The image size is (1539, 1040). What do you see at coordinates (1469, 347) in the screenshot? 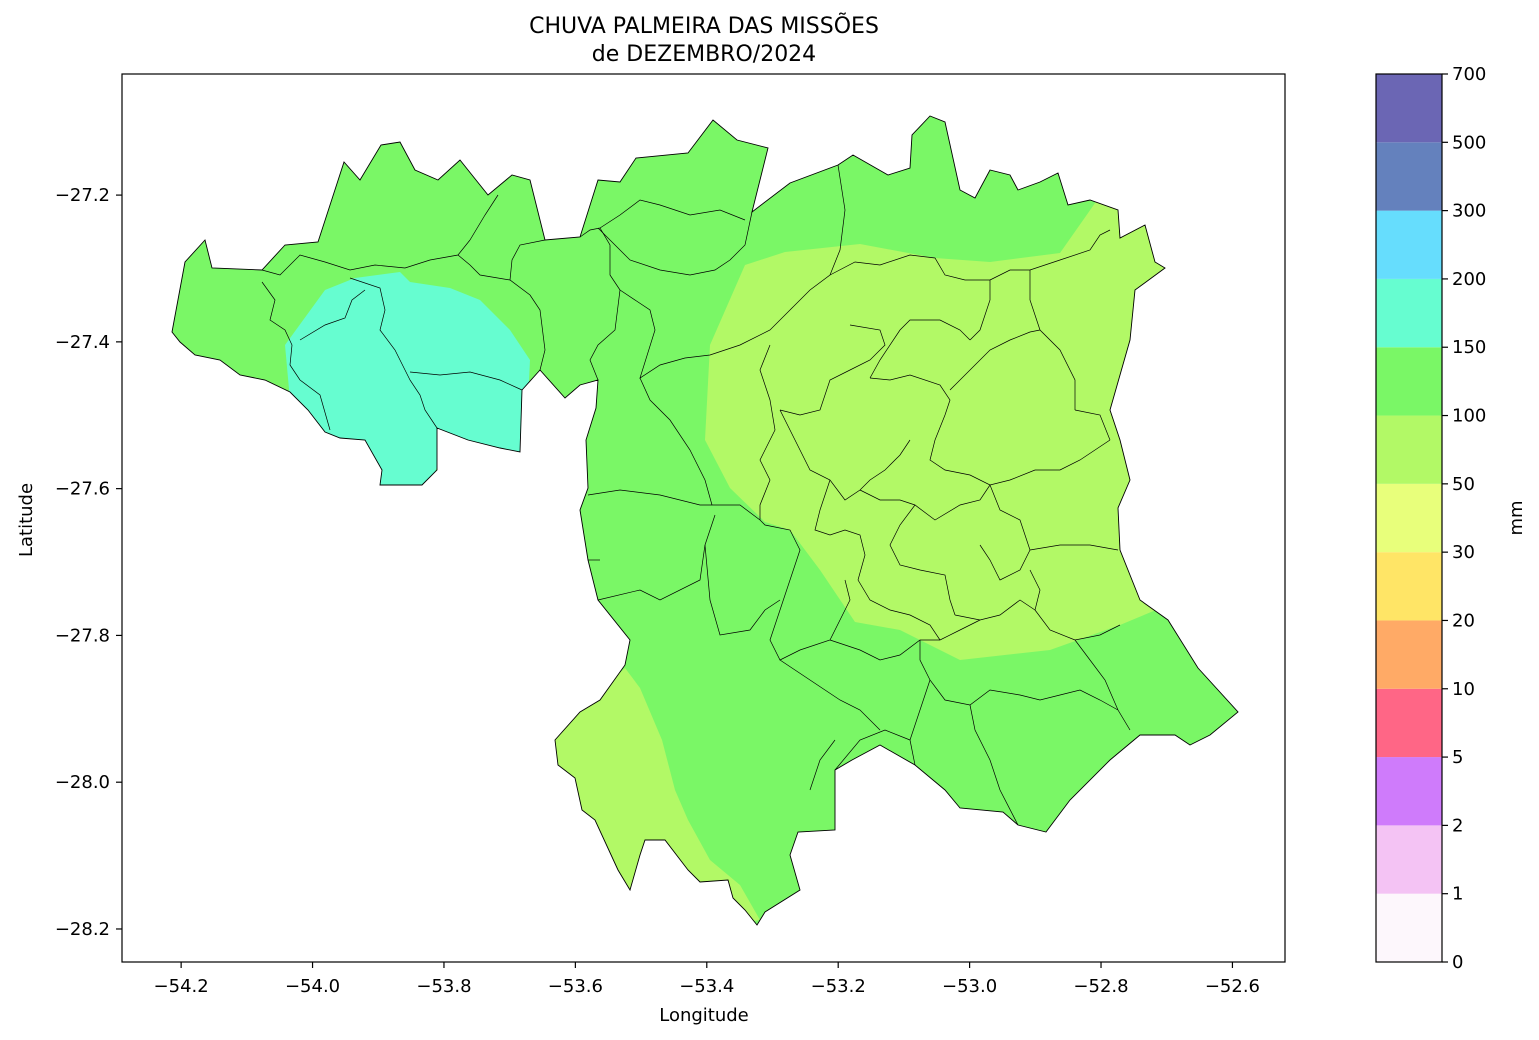
I see `colorbar-tick-label: 150` at bounding box center [1469, 347].